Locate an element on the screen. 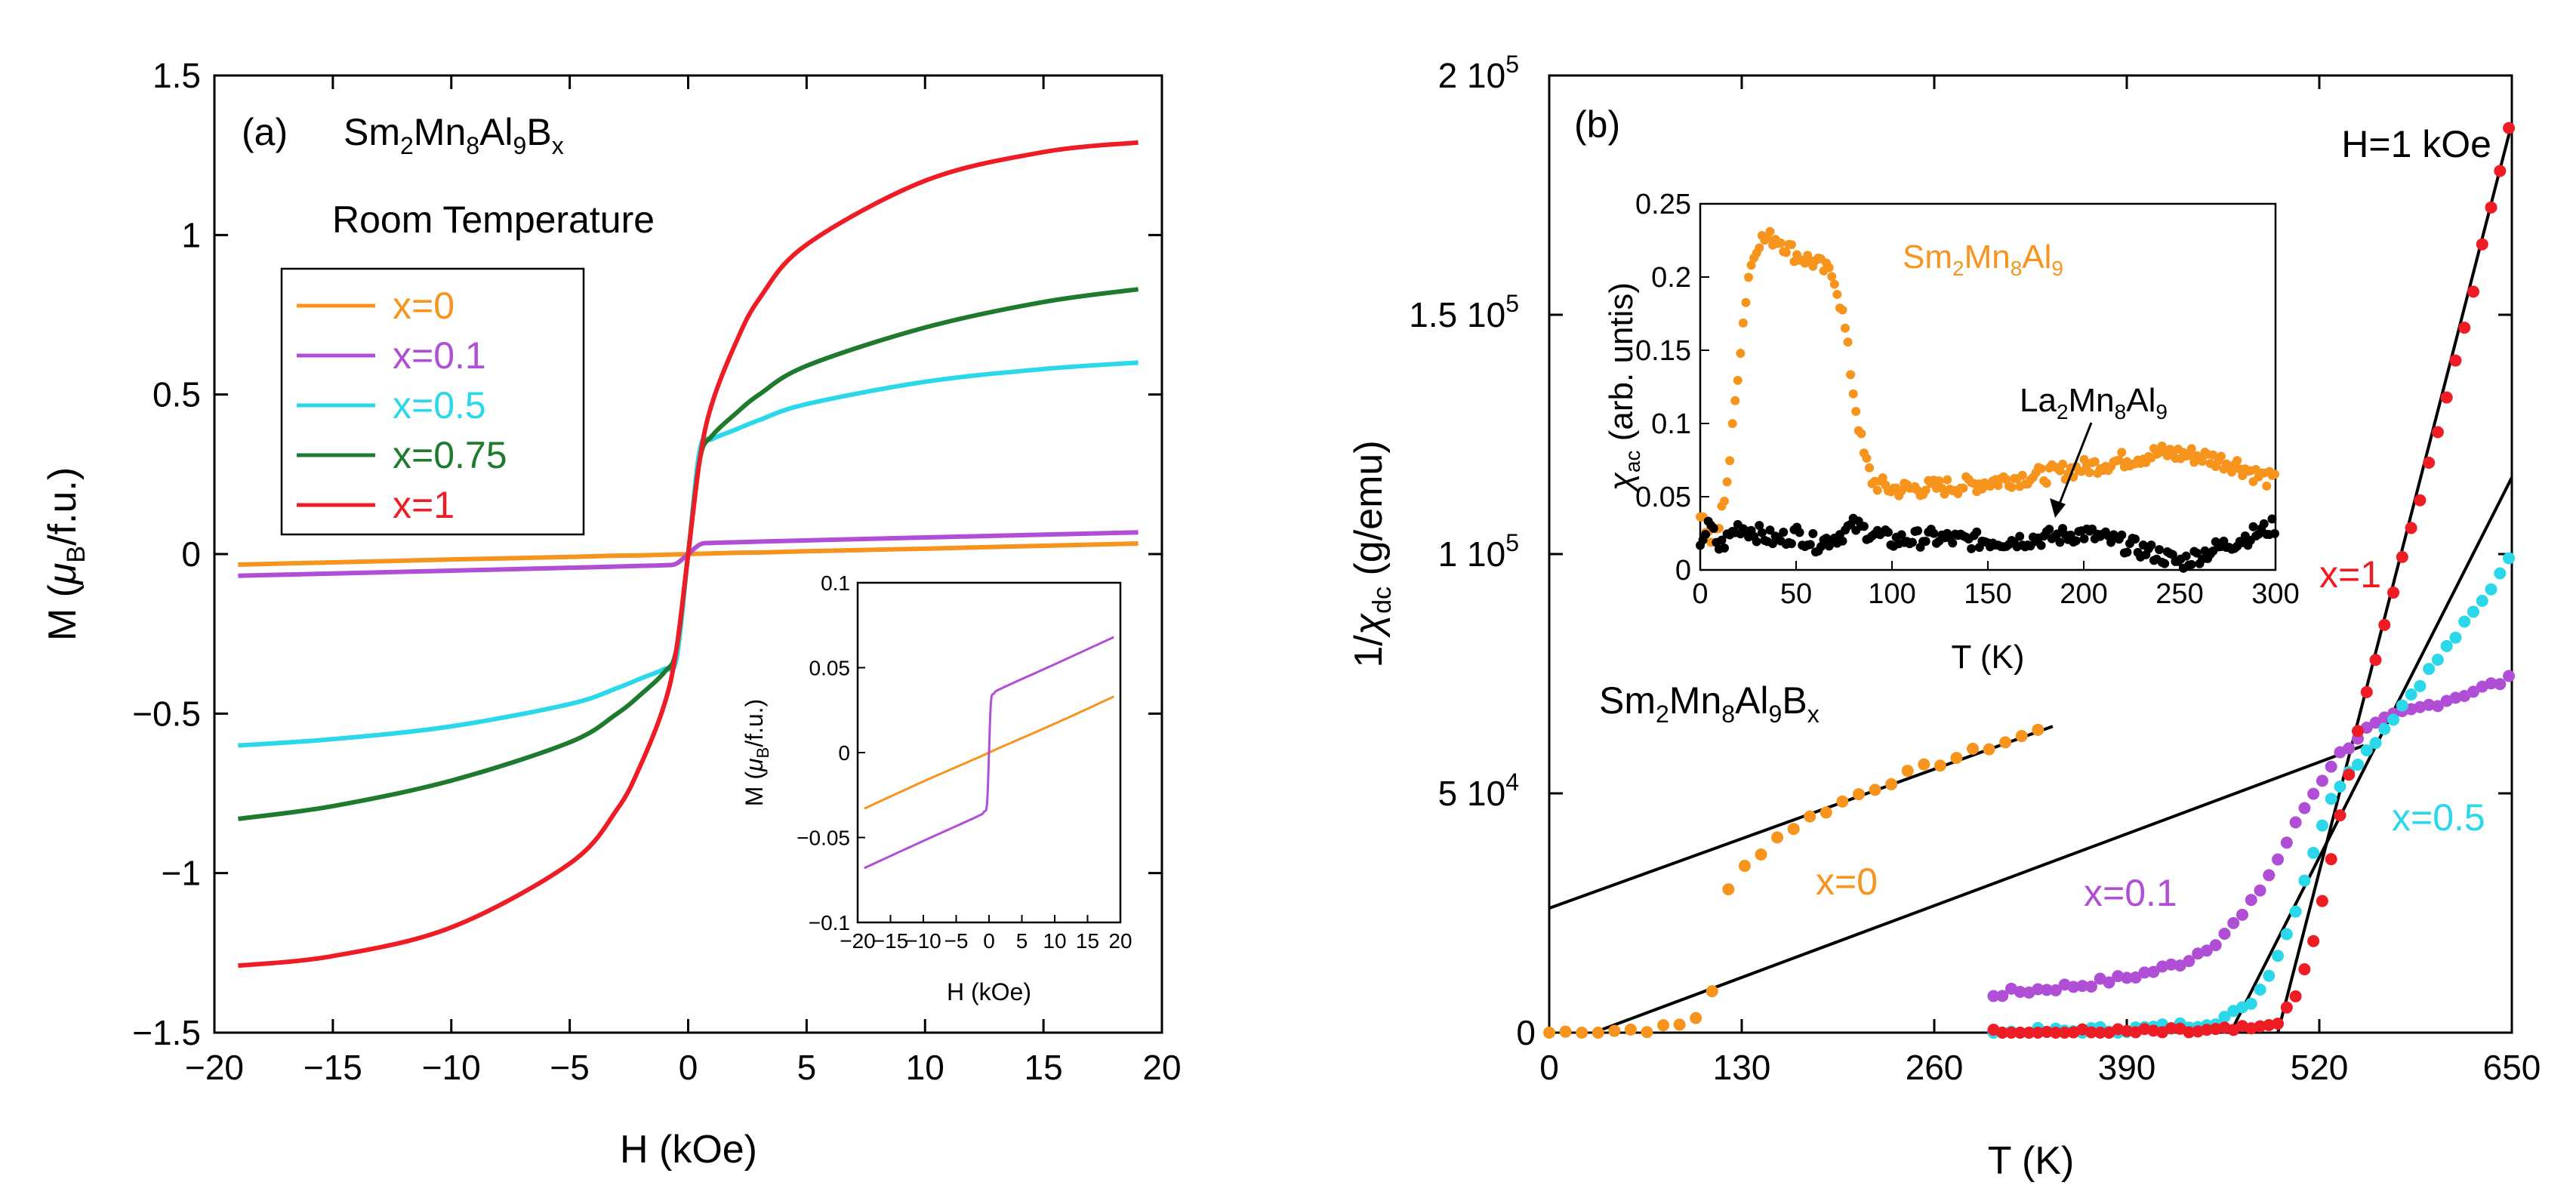  ai-xtick-label: 10 is located at coordinates (1054, 941).